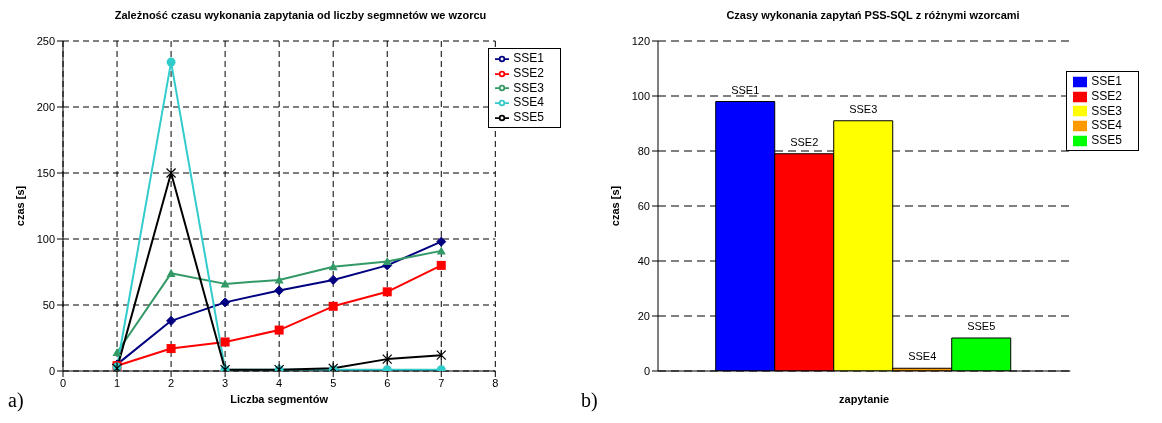 The width and height of the screenshot is (1162, 423). What do you see at coordinates (643, 260) in the screenshot?
I see `y-tick-label: 40` at bounding box center [643, 260].